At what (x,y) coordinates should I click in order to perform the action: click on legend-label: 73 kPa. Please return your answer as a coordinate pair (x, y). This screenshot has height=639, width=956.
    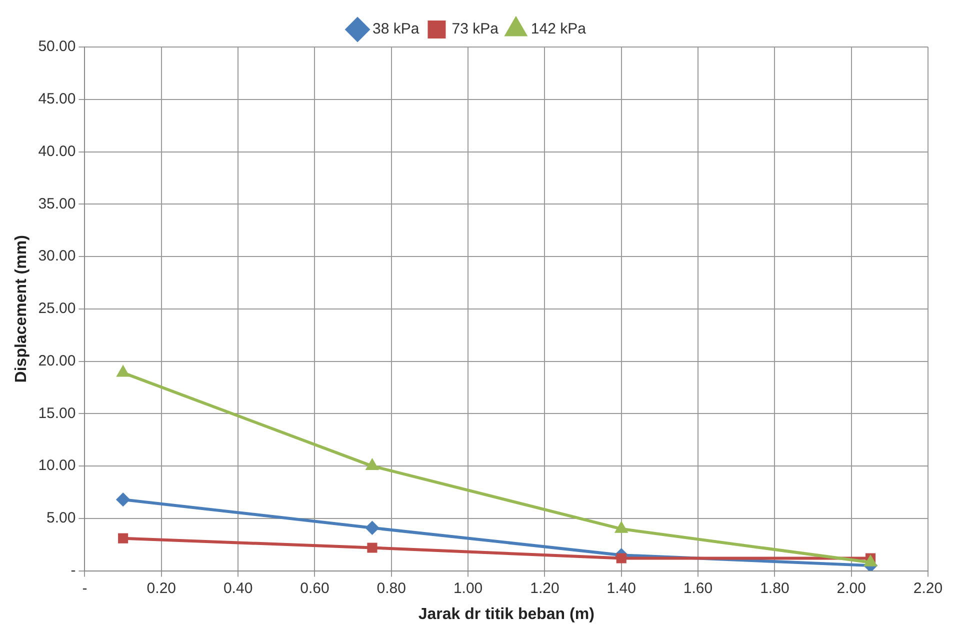
    Looking at the image, I should click on (476, 29).